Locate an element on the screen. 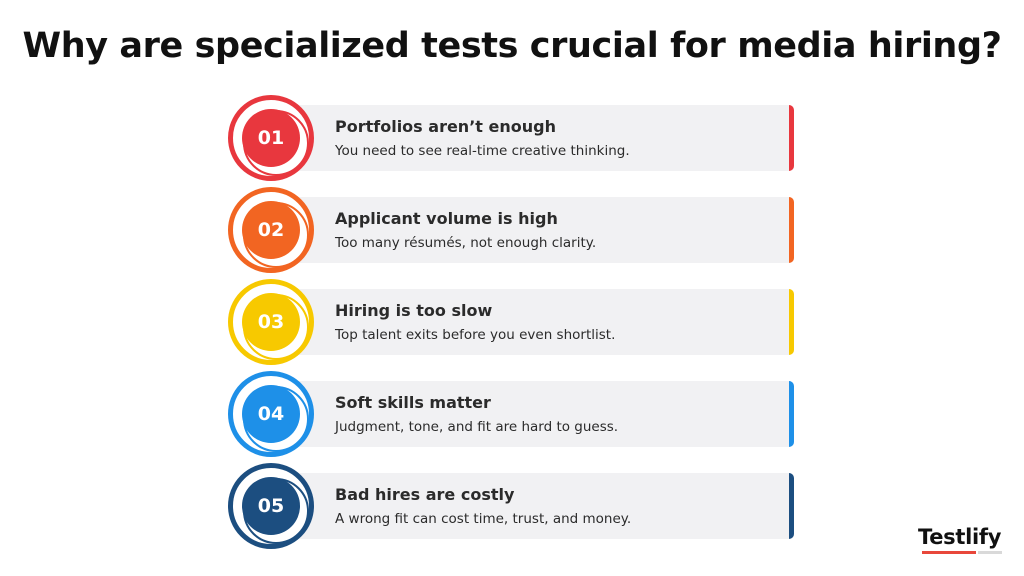 Image resolution: width=1024 pixels, height=576 pixels. item-description: Too many résumés, not enough clarity. is located at coordinates (466, 243).